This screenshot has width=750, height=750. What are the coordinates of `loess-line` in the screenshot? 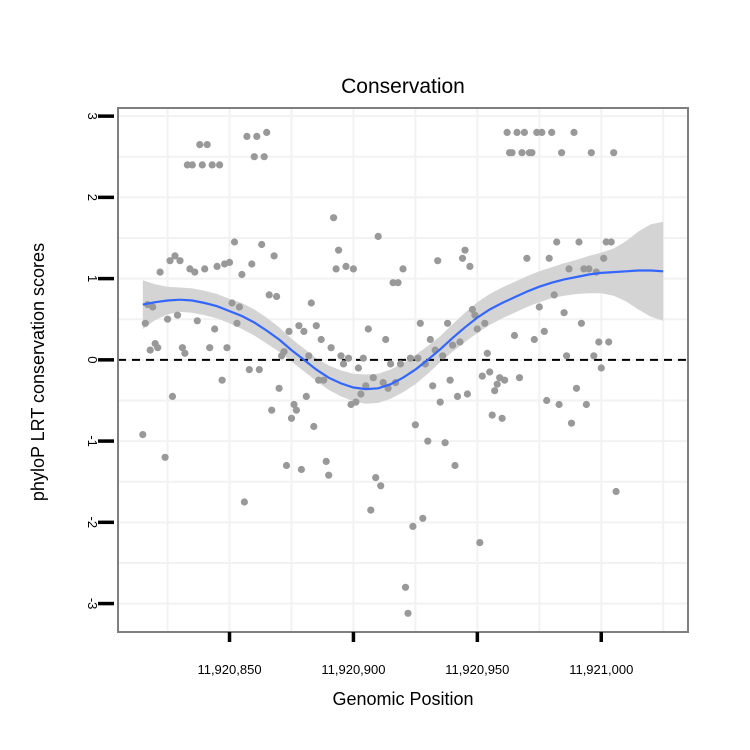 It's located at (403, 330).